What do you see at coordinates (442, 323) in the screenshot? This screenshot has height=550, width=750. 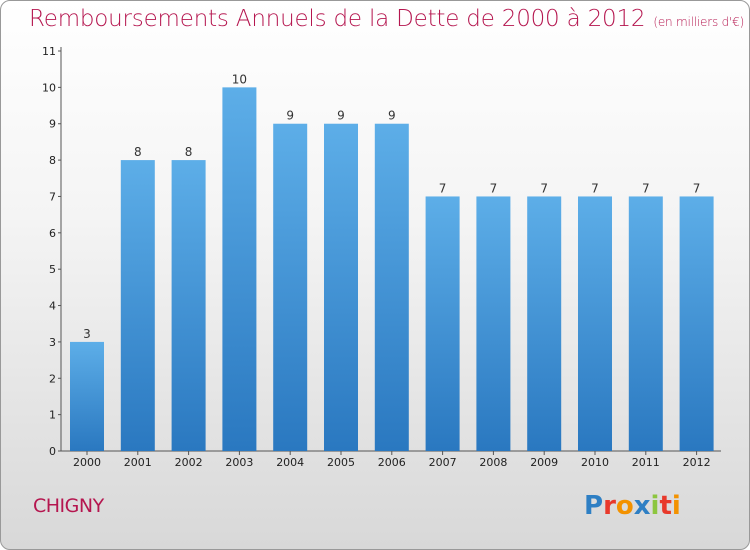 I see `bar-2007` at bounding box center [442, 323].